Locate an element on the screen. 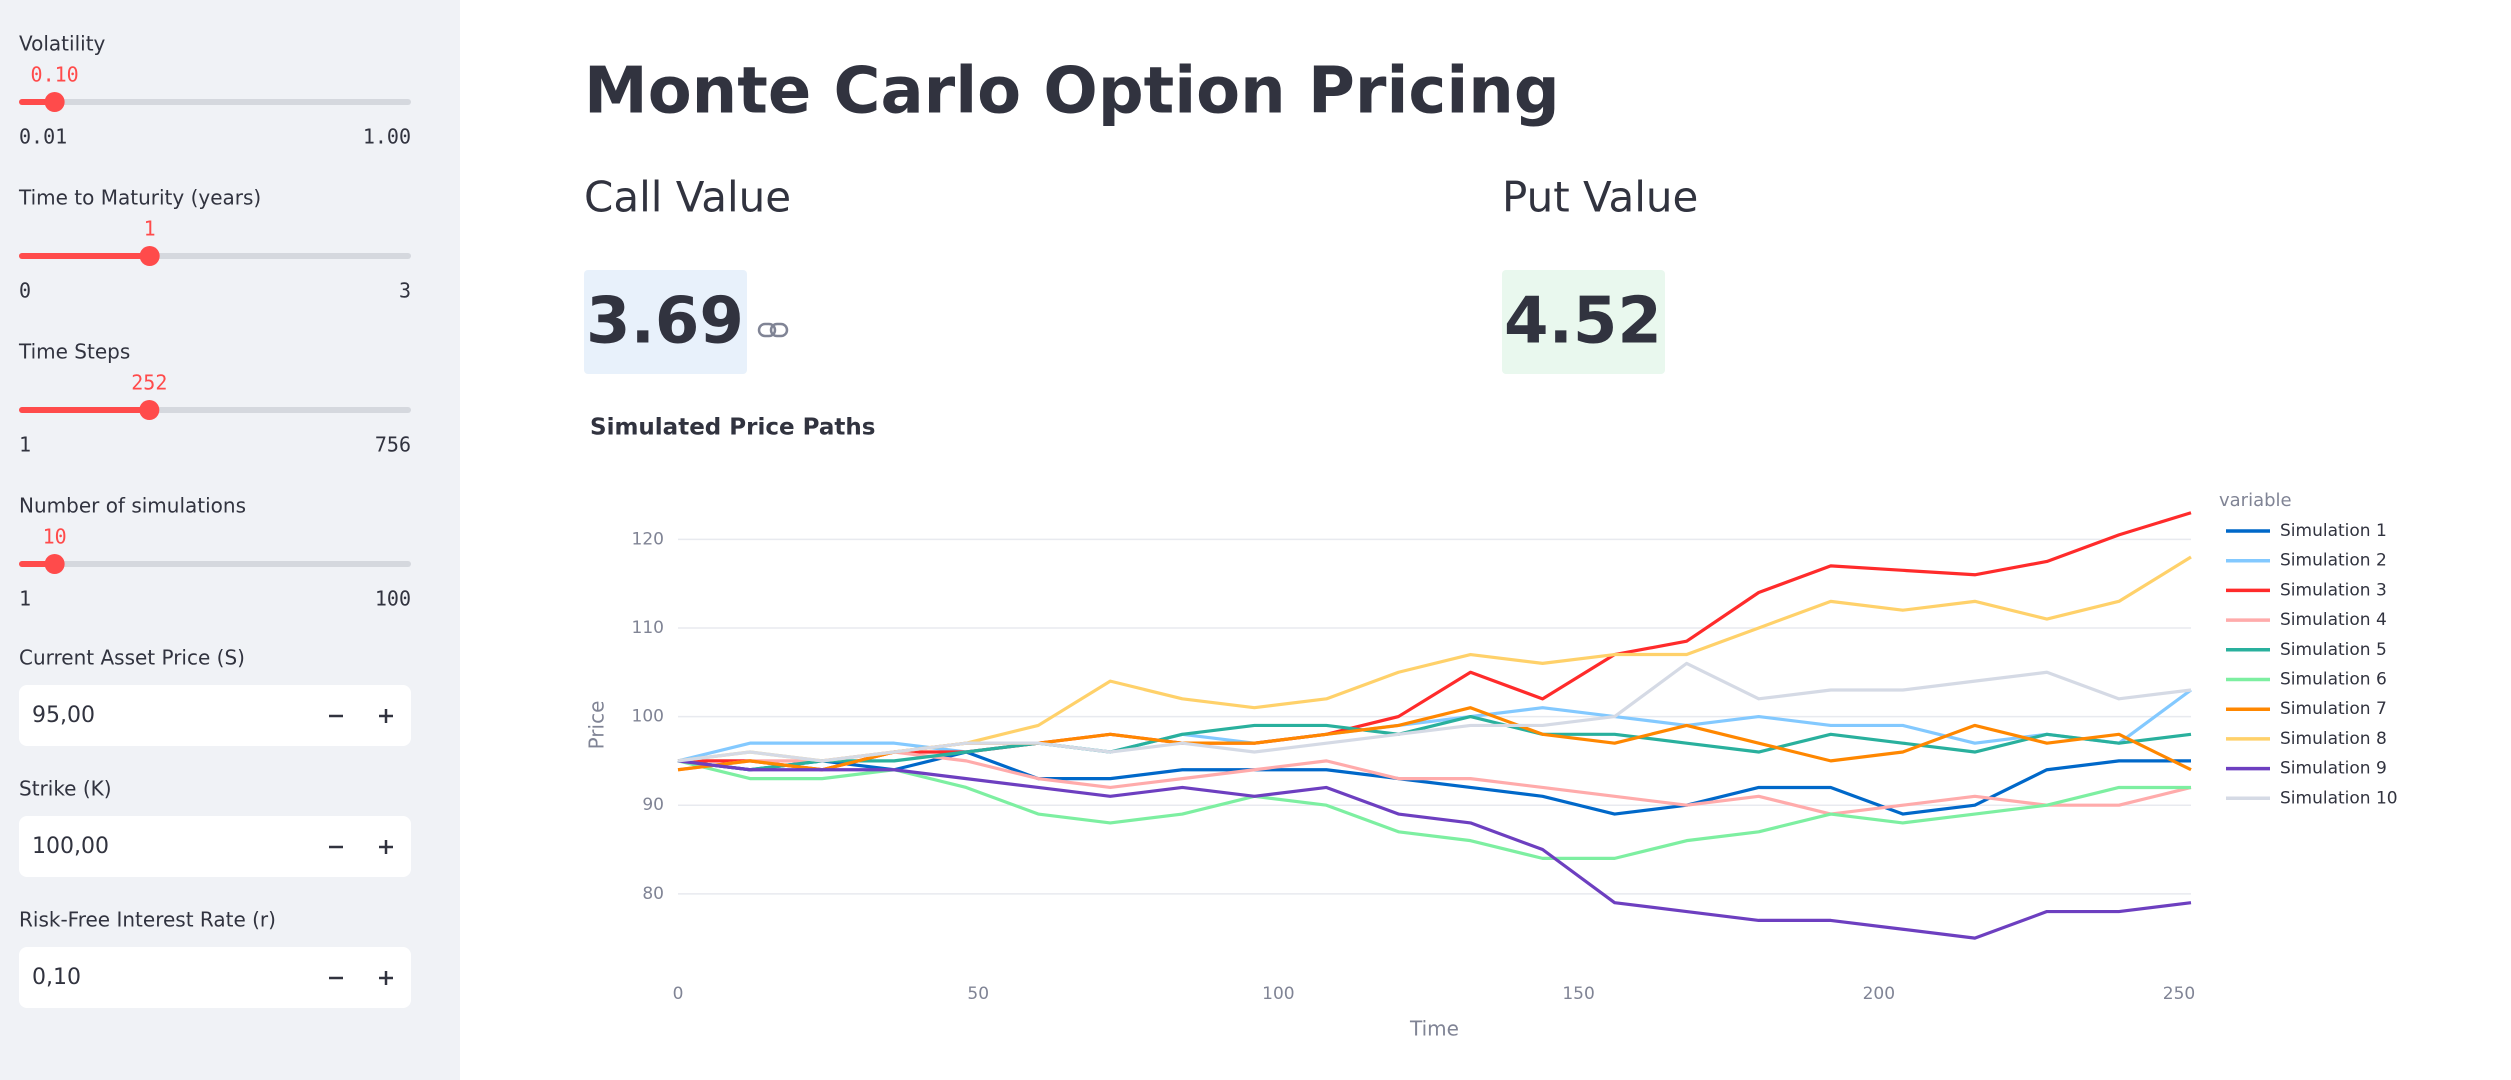 This screenshot has height=1080, width=2511. input-label: Risk-Free Interest Rate (r) is located at coordinates (147, 920).